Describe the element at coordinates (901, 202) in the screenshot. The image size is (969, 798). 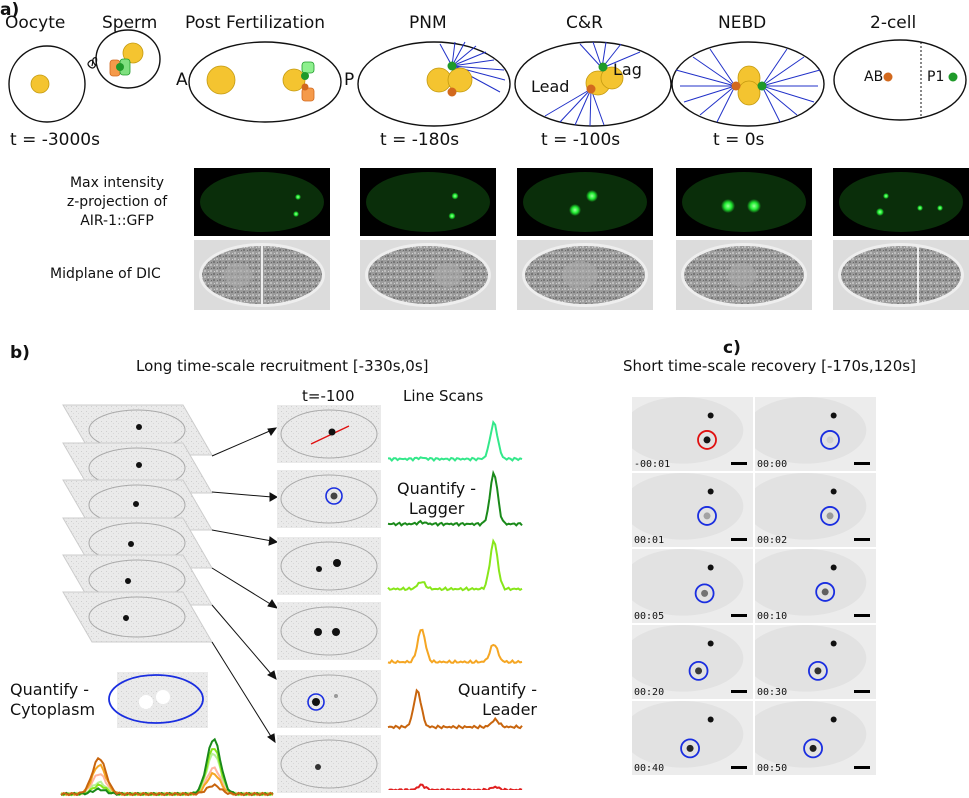
I see `gfp-image-2-cell` at that location.